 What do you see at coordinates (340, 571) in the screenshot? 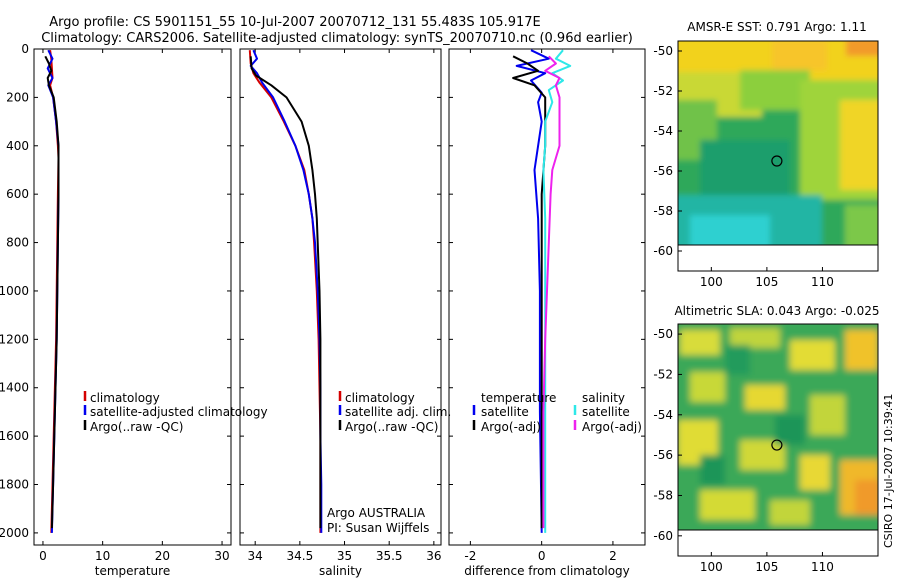
I see `salinity-xlabel: salinity` at bounding box center [340, 571].